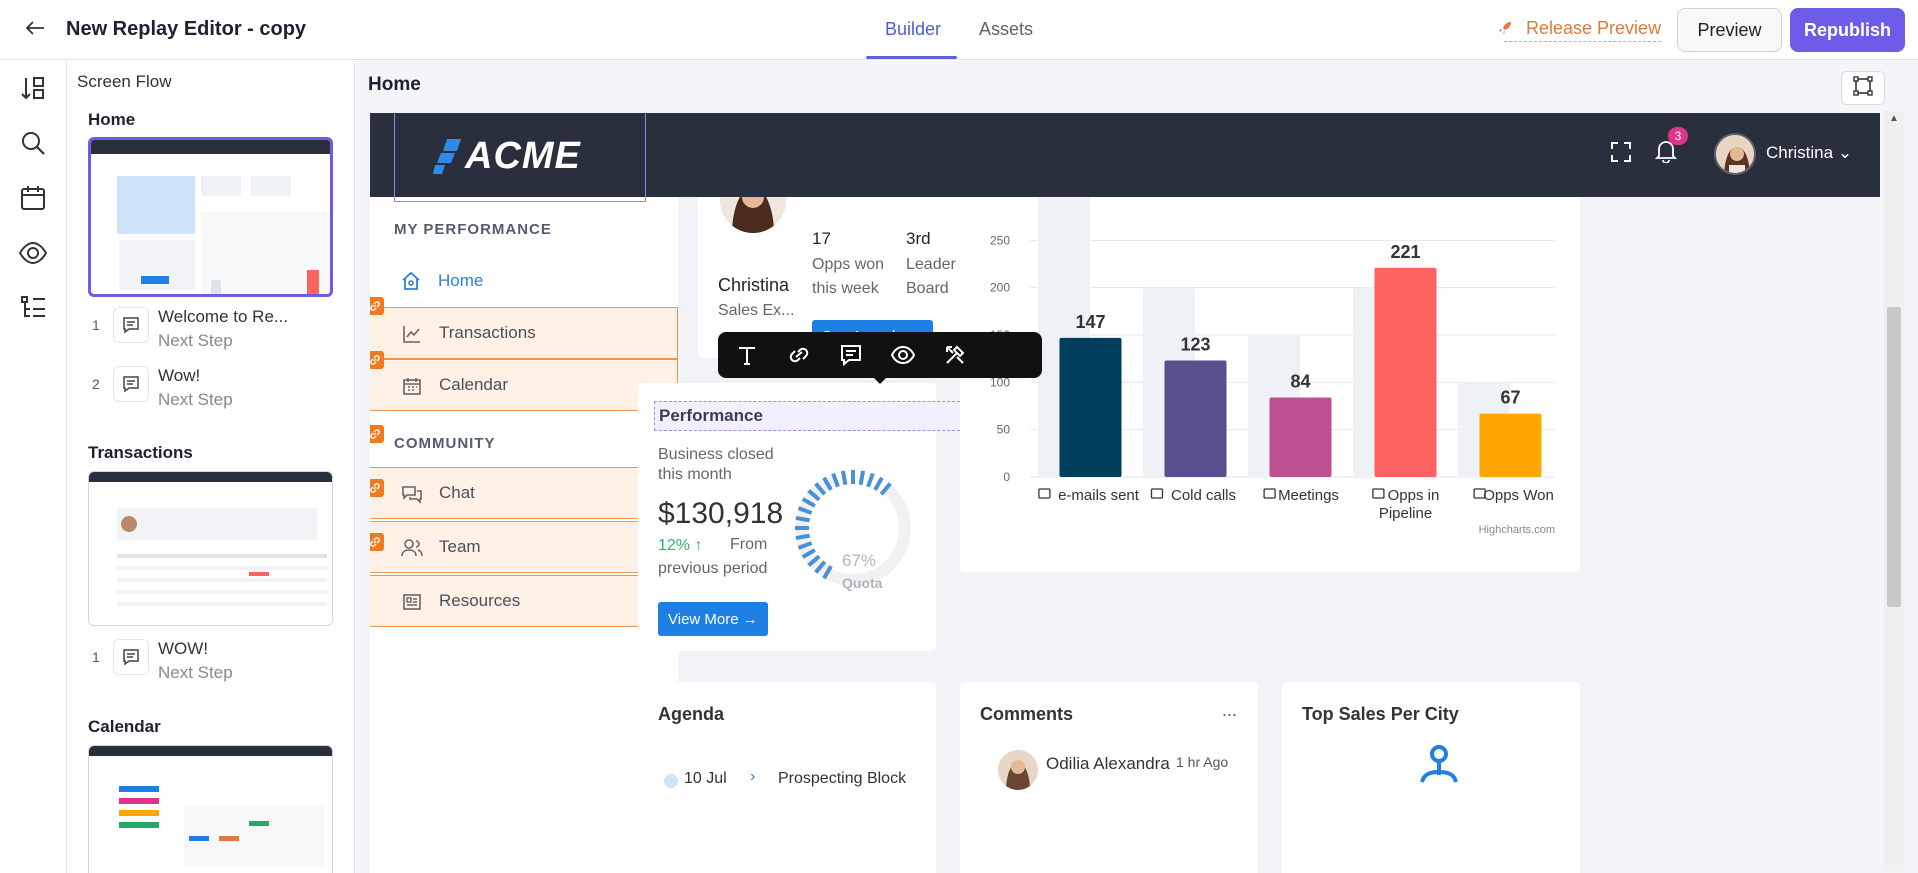 The width and height of the screenshot is (1918, 873). What do you see at coordinates (1735, 154) in the screenshot?
I see `avatar` at bounding box center [1735, 154].